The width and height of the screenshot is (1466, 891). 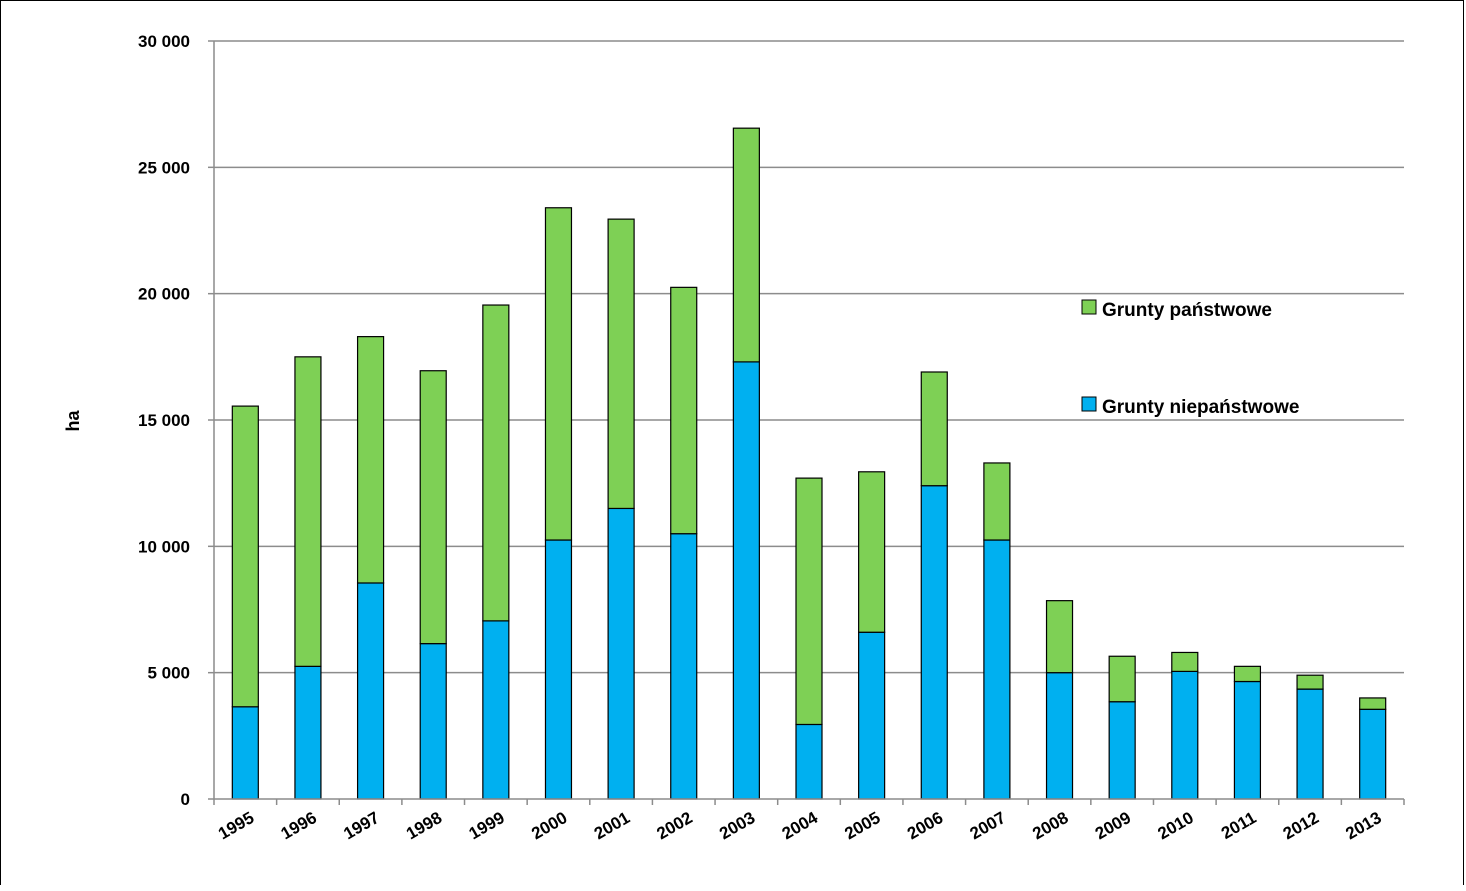 I want to click on x-tick-label: 1996, so click(x=299, y=825).